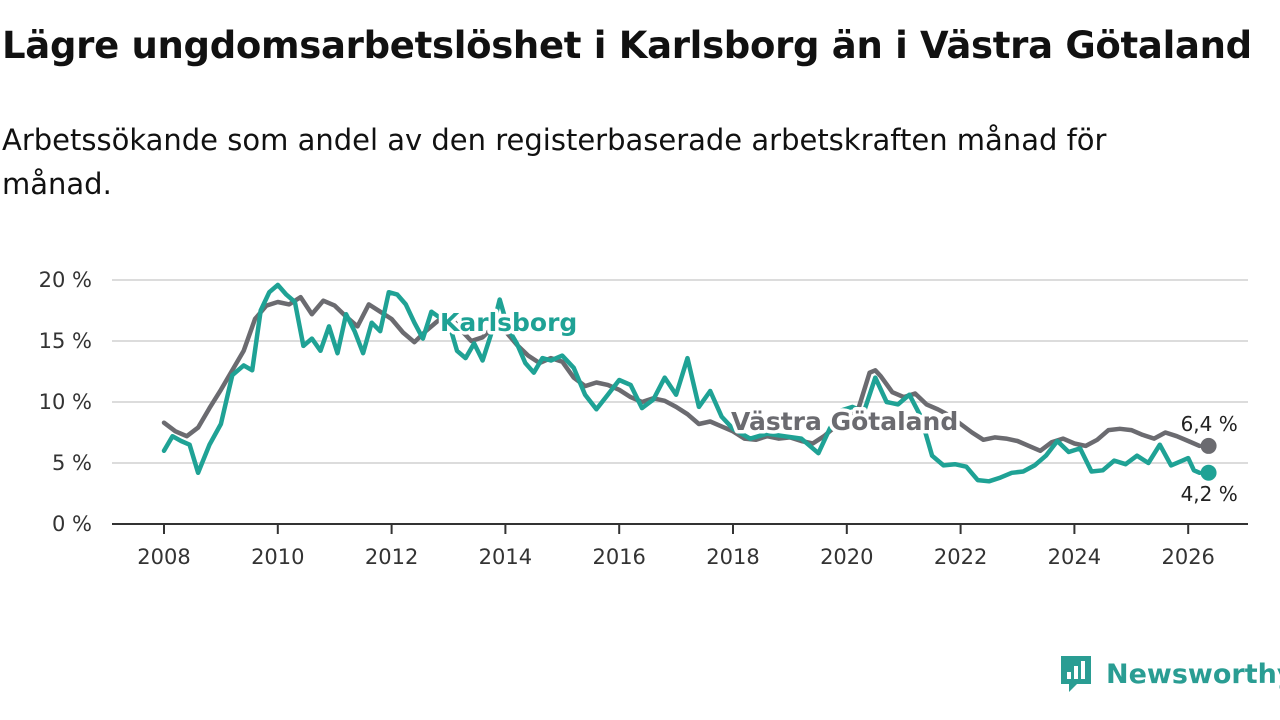 Image resolution: width=1280 pixels, height=720 pixels. I want to click on x-tick-label: 2020, so click(846, 557).